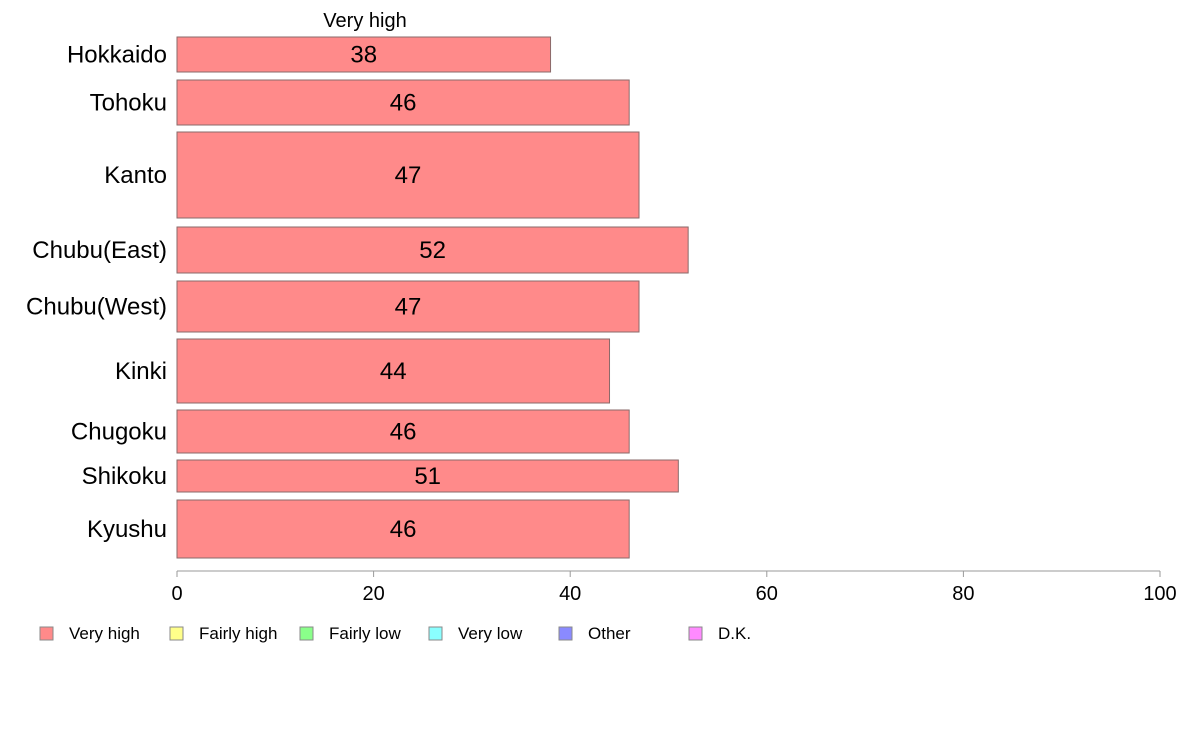  I want to click on category-label-kyushu: Kyushu, so click(127, 529).